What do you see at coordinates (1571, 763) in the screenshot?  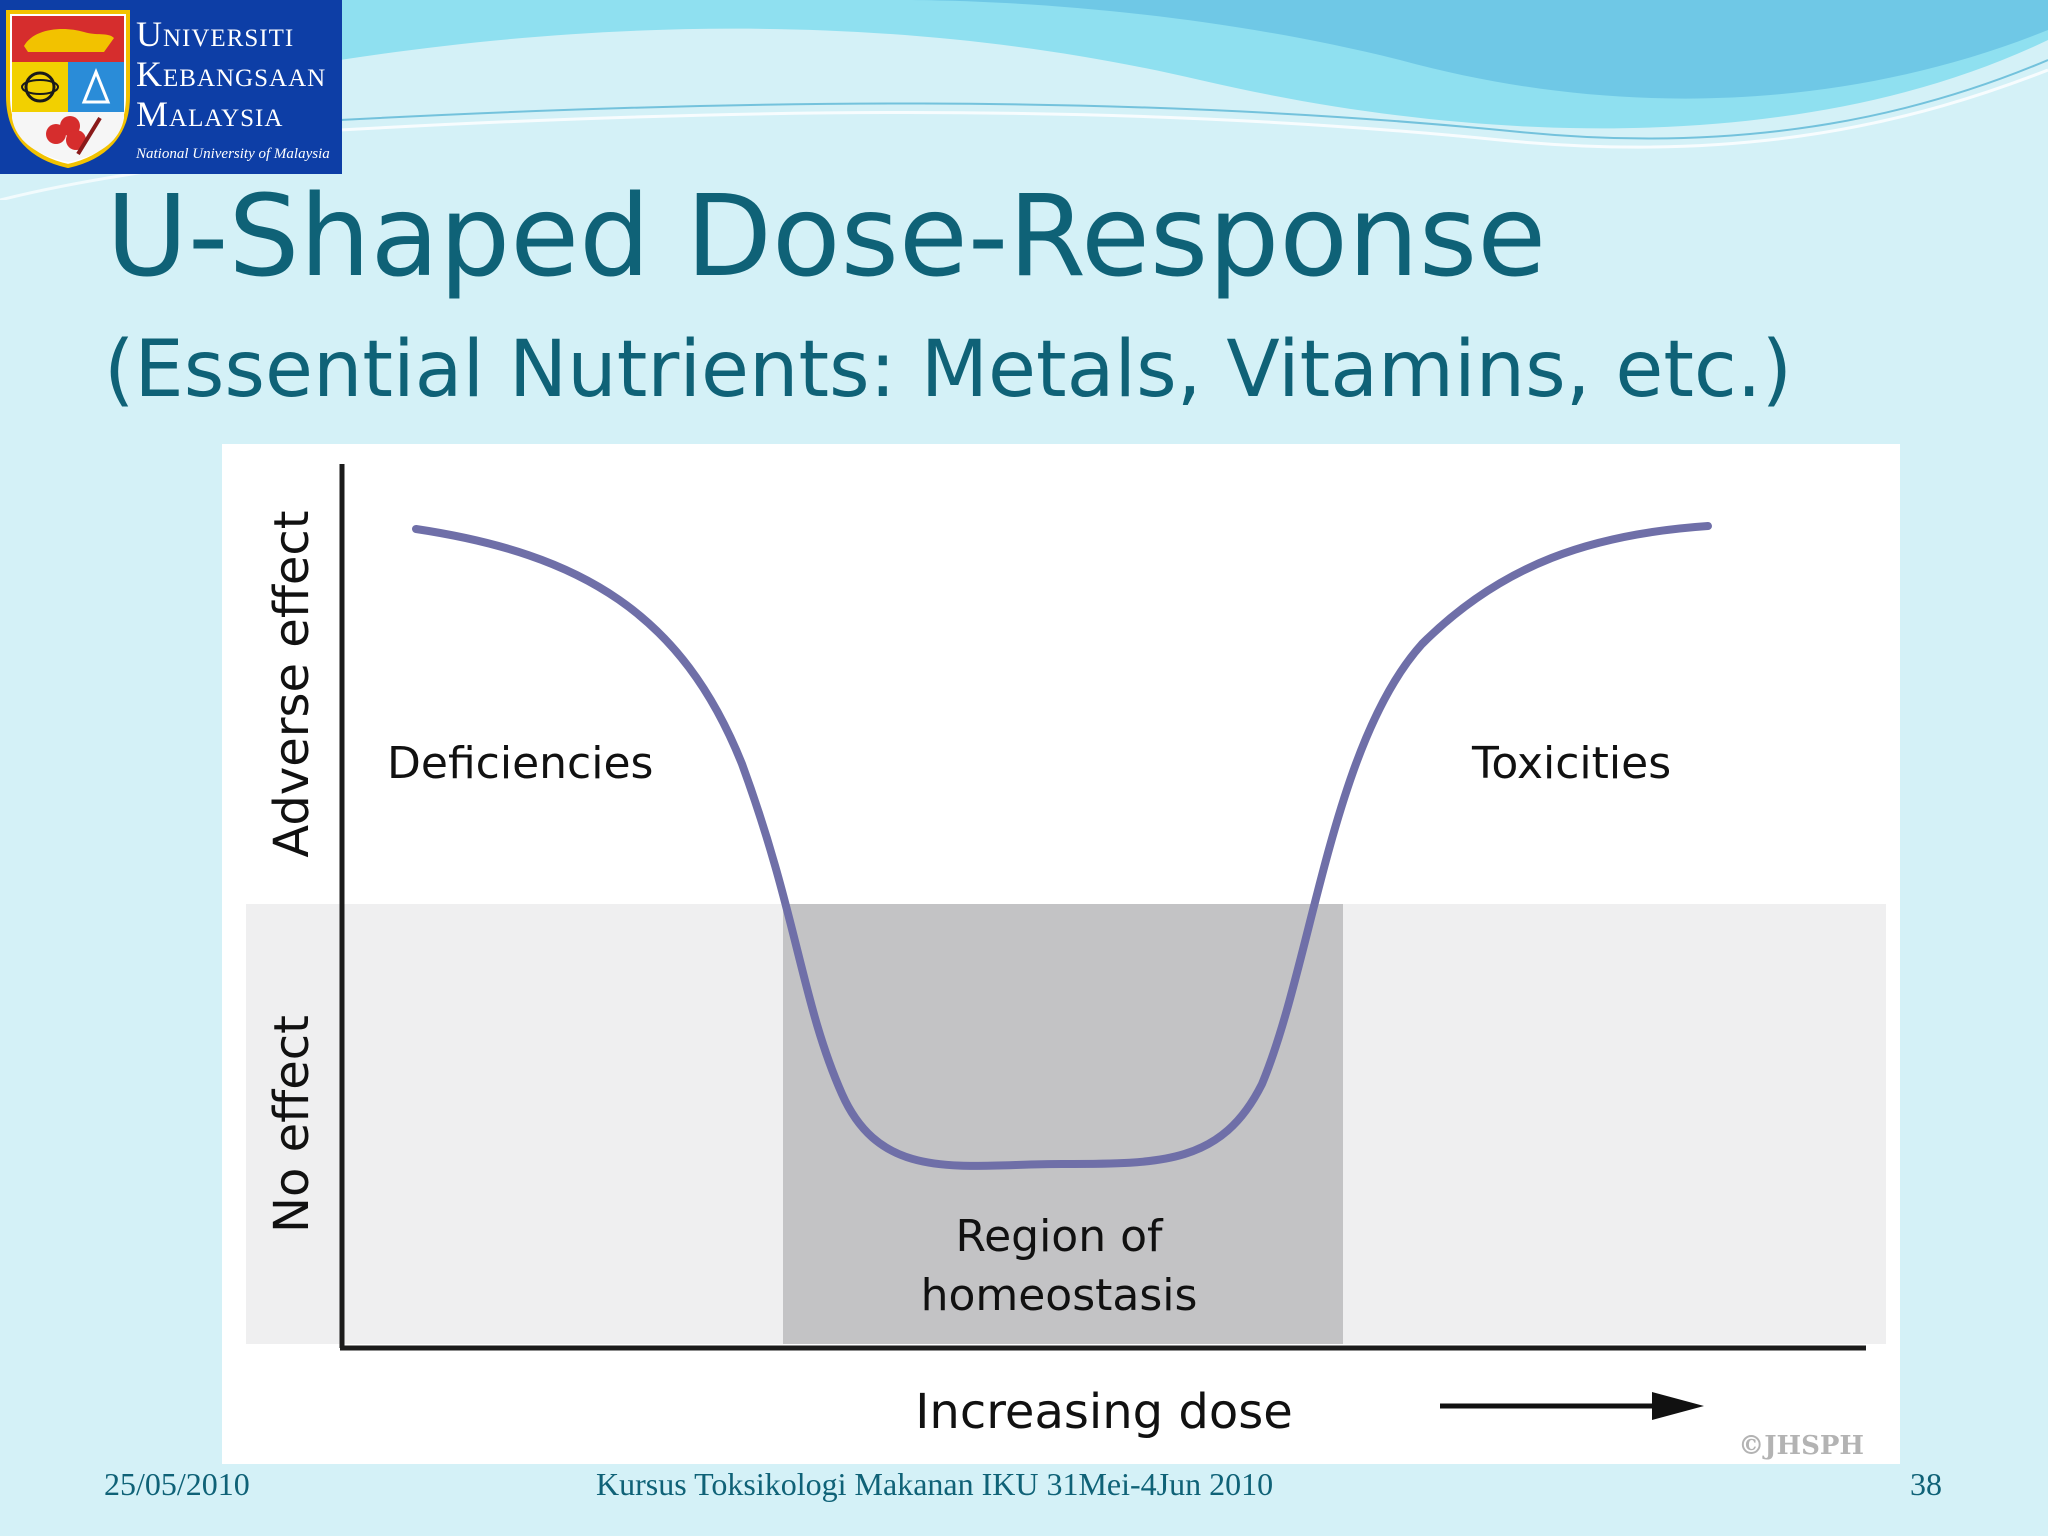 I see `toxicities-label: Toxicities` at bounding box center [1571, 763].